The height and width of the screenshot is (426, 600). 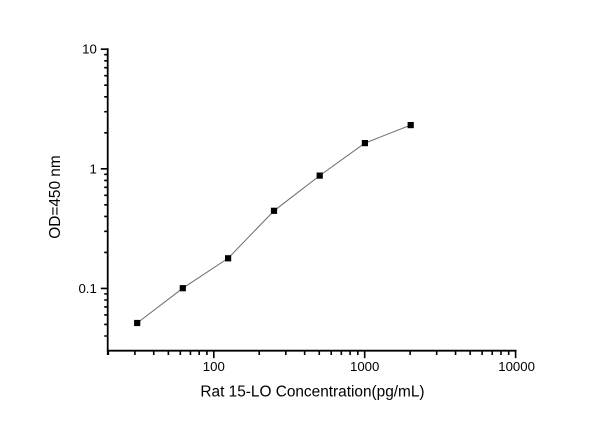 What do you see at coordinates (214, 366) in the screenshot?
I see `svg-text: 100` at bounding box center [214, 366].